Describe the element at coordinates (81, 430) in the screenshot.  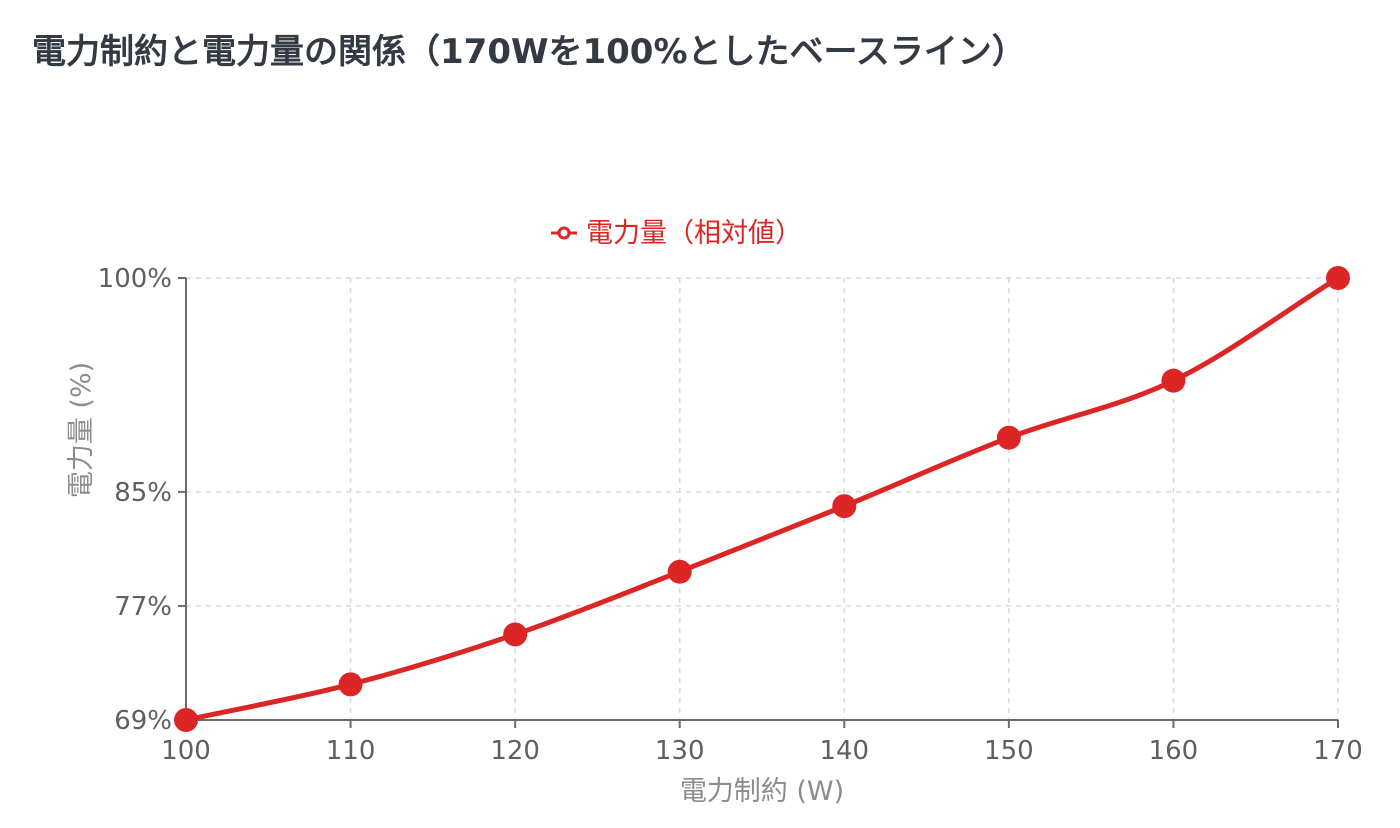
I see `y-axis-title: 電力量 (%)` at that location.